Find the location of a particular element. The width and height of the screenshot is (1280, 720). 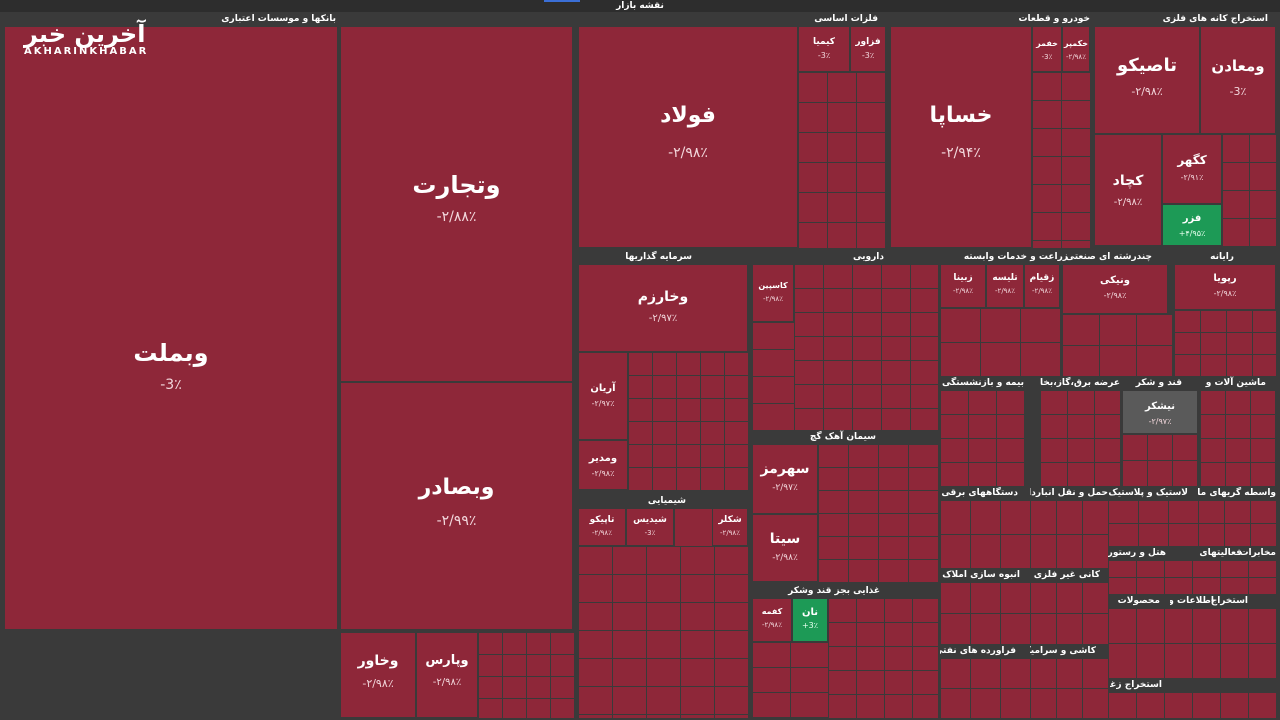

tile-label: خکمپر is located at coordinates (1076, 43).